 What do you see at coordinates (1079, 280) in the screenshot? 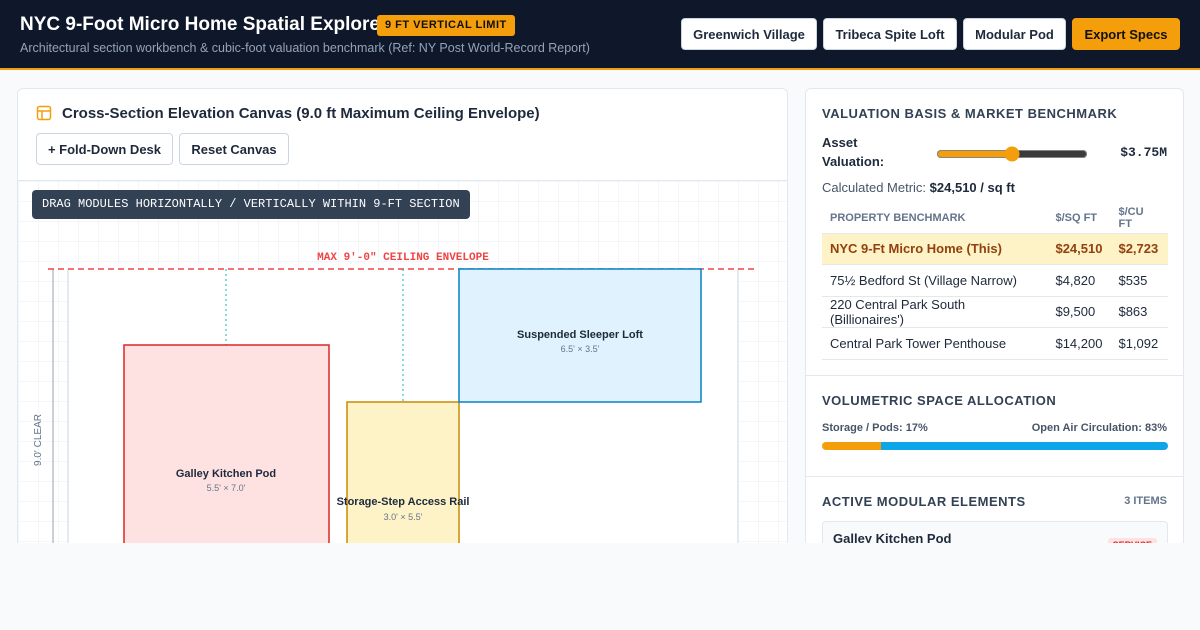
I see `table-cell: $4,820` at bounding box center [1079, 280].